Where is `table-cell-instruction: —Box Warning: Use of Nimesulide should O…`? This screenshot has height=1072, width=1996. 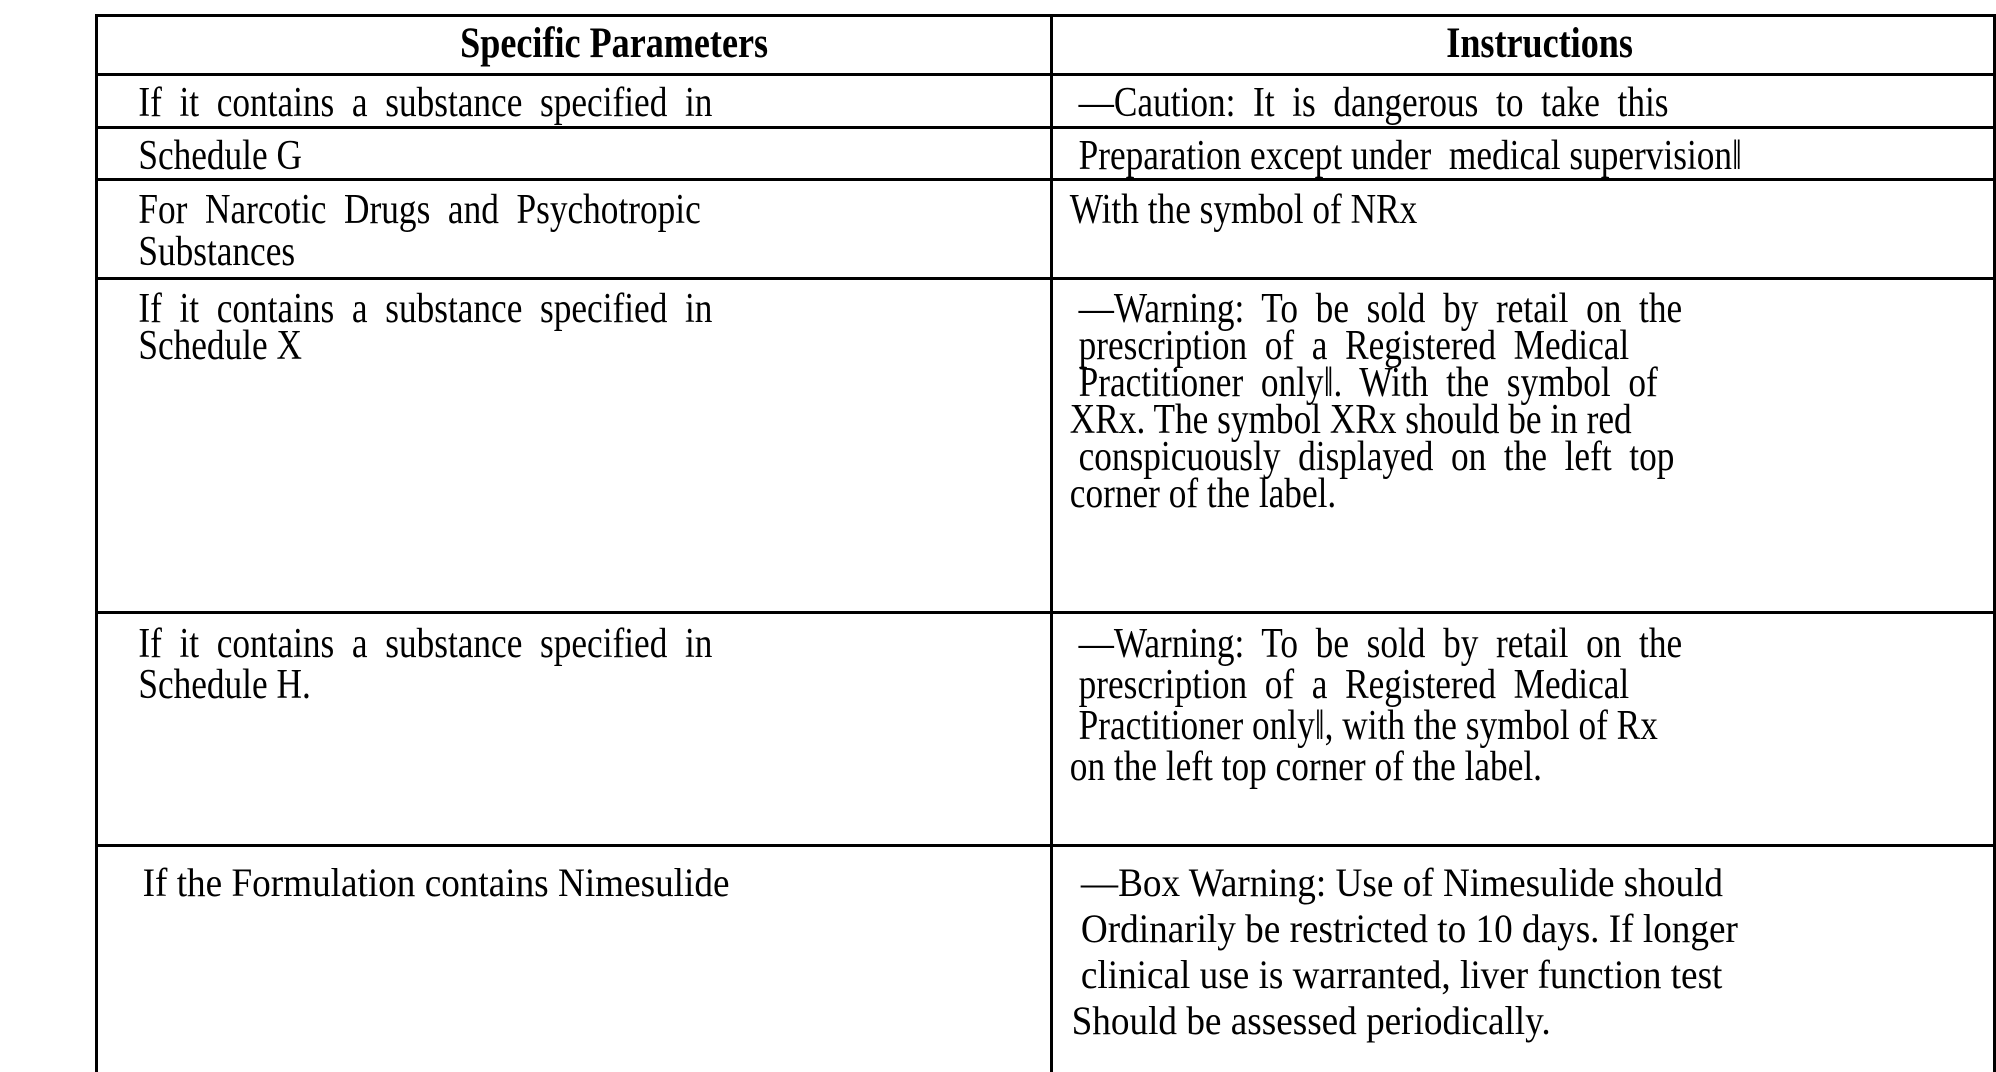 table-cell-instruction: —Box Warning: Use of Nimesulide should O… is located at coordinates (1523, 958).